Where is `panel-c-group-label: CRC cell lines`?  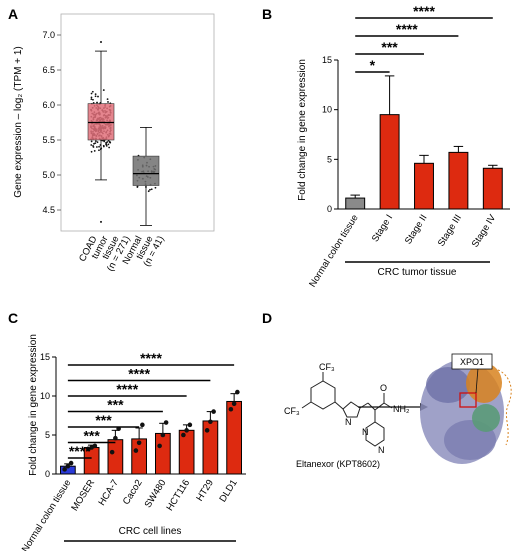 panel-c-group-label: CRC cell lines is located at coordinates (150, 531).